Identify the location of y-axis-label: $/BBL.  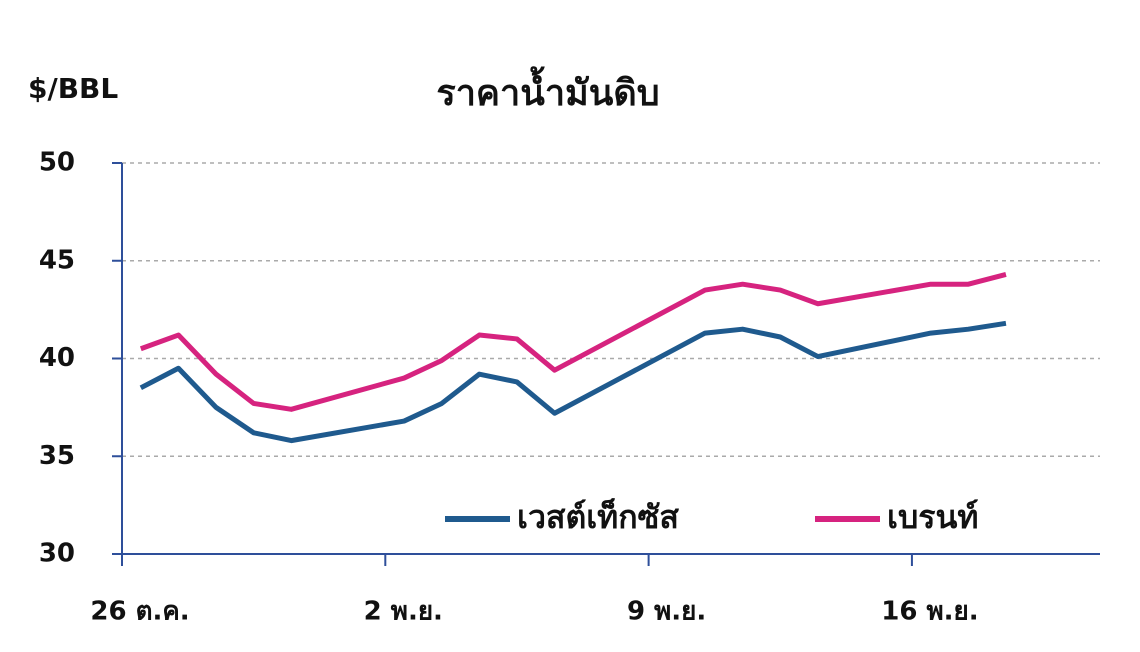
(73, 88).